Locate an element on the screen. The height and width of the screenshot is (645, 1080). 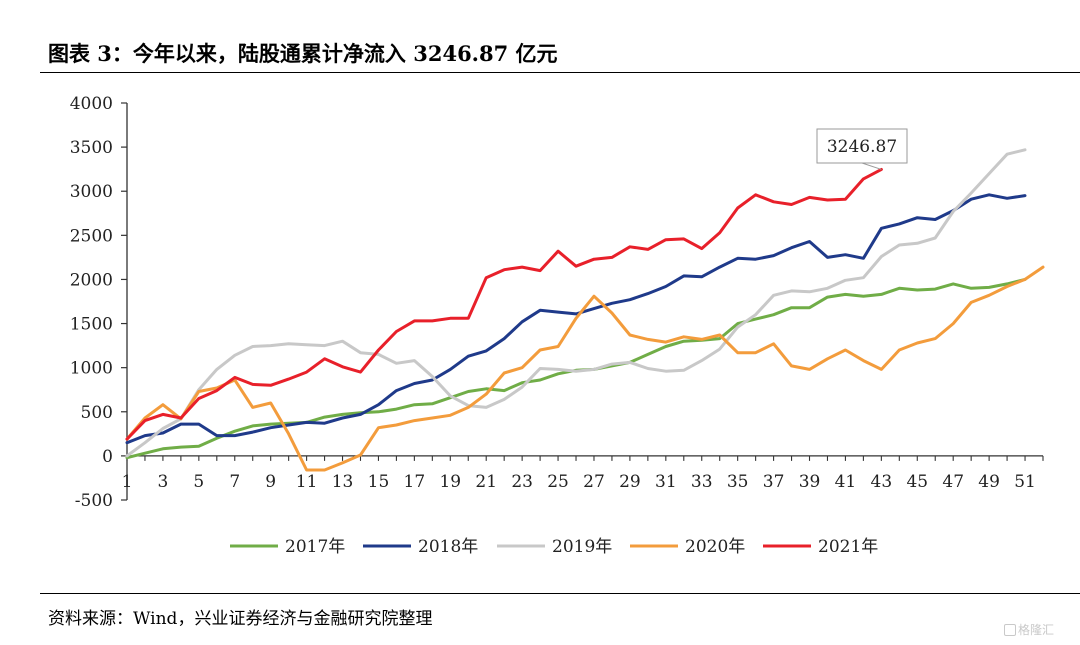
watermark: 格隆汇 is located at coordinates (1029, 629).